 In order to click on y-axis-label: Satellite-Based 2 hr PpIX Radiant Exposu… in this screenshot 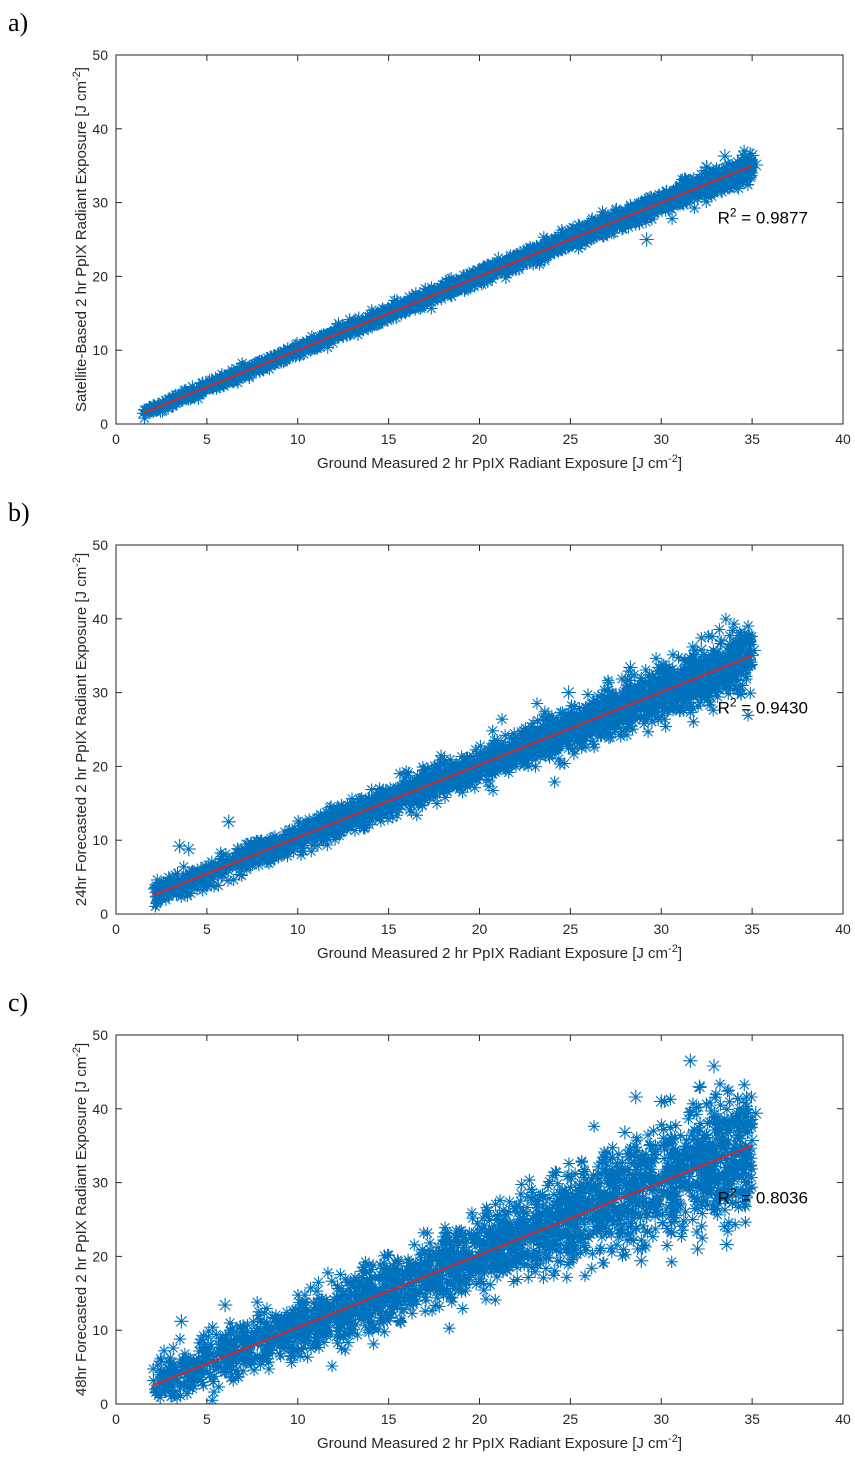, I will do `click(80, 239)`.